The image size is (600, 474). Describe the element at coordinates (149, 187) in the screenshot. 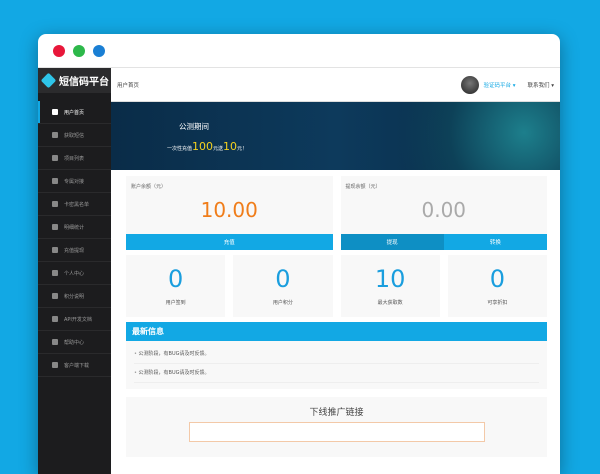

I see `balance-label: 账户余额（元）` at that location.